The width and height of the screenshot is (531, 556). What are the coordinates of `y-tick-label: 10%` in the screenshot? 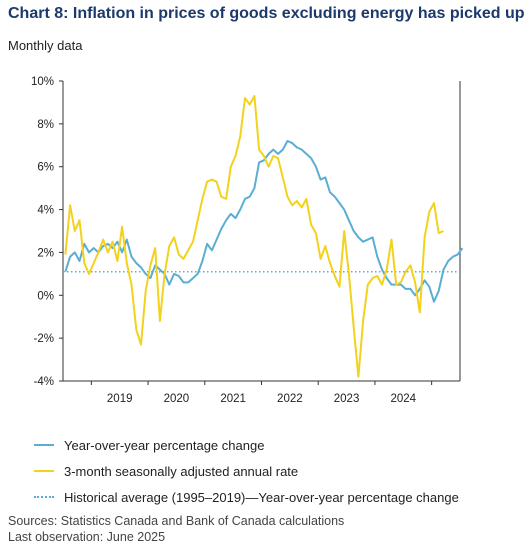 It's located at (42, 82).